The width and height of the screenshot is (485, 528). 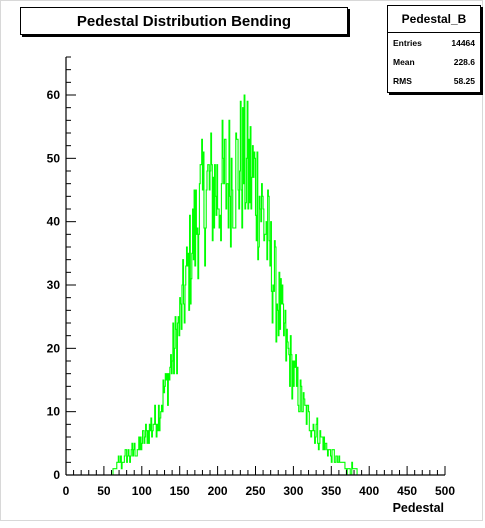 What do you see at coordinates (180, 491) in the screenshot?
I see `x-tick-label: 150` at bounding box center [180, 491].